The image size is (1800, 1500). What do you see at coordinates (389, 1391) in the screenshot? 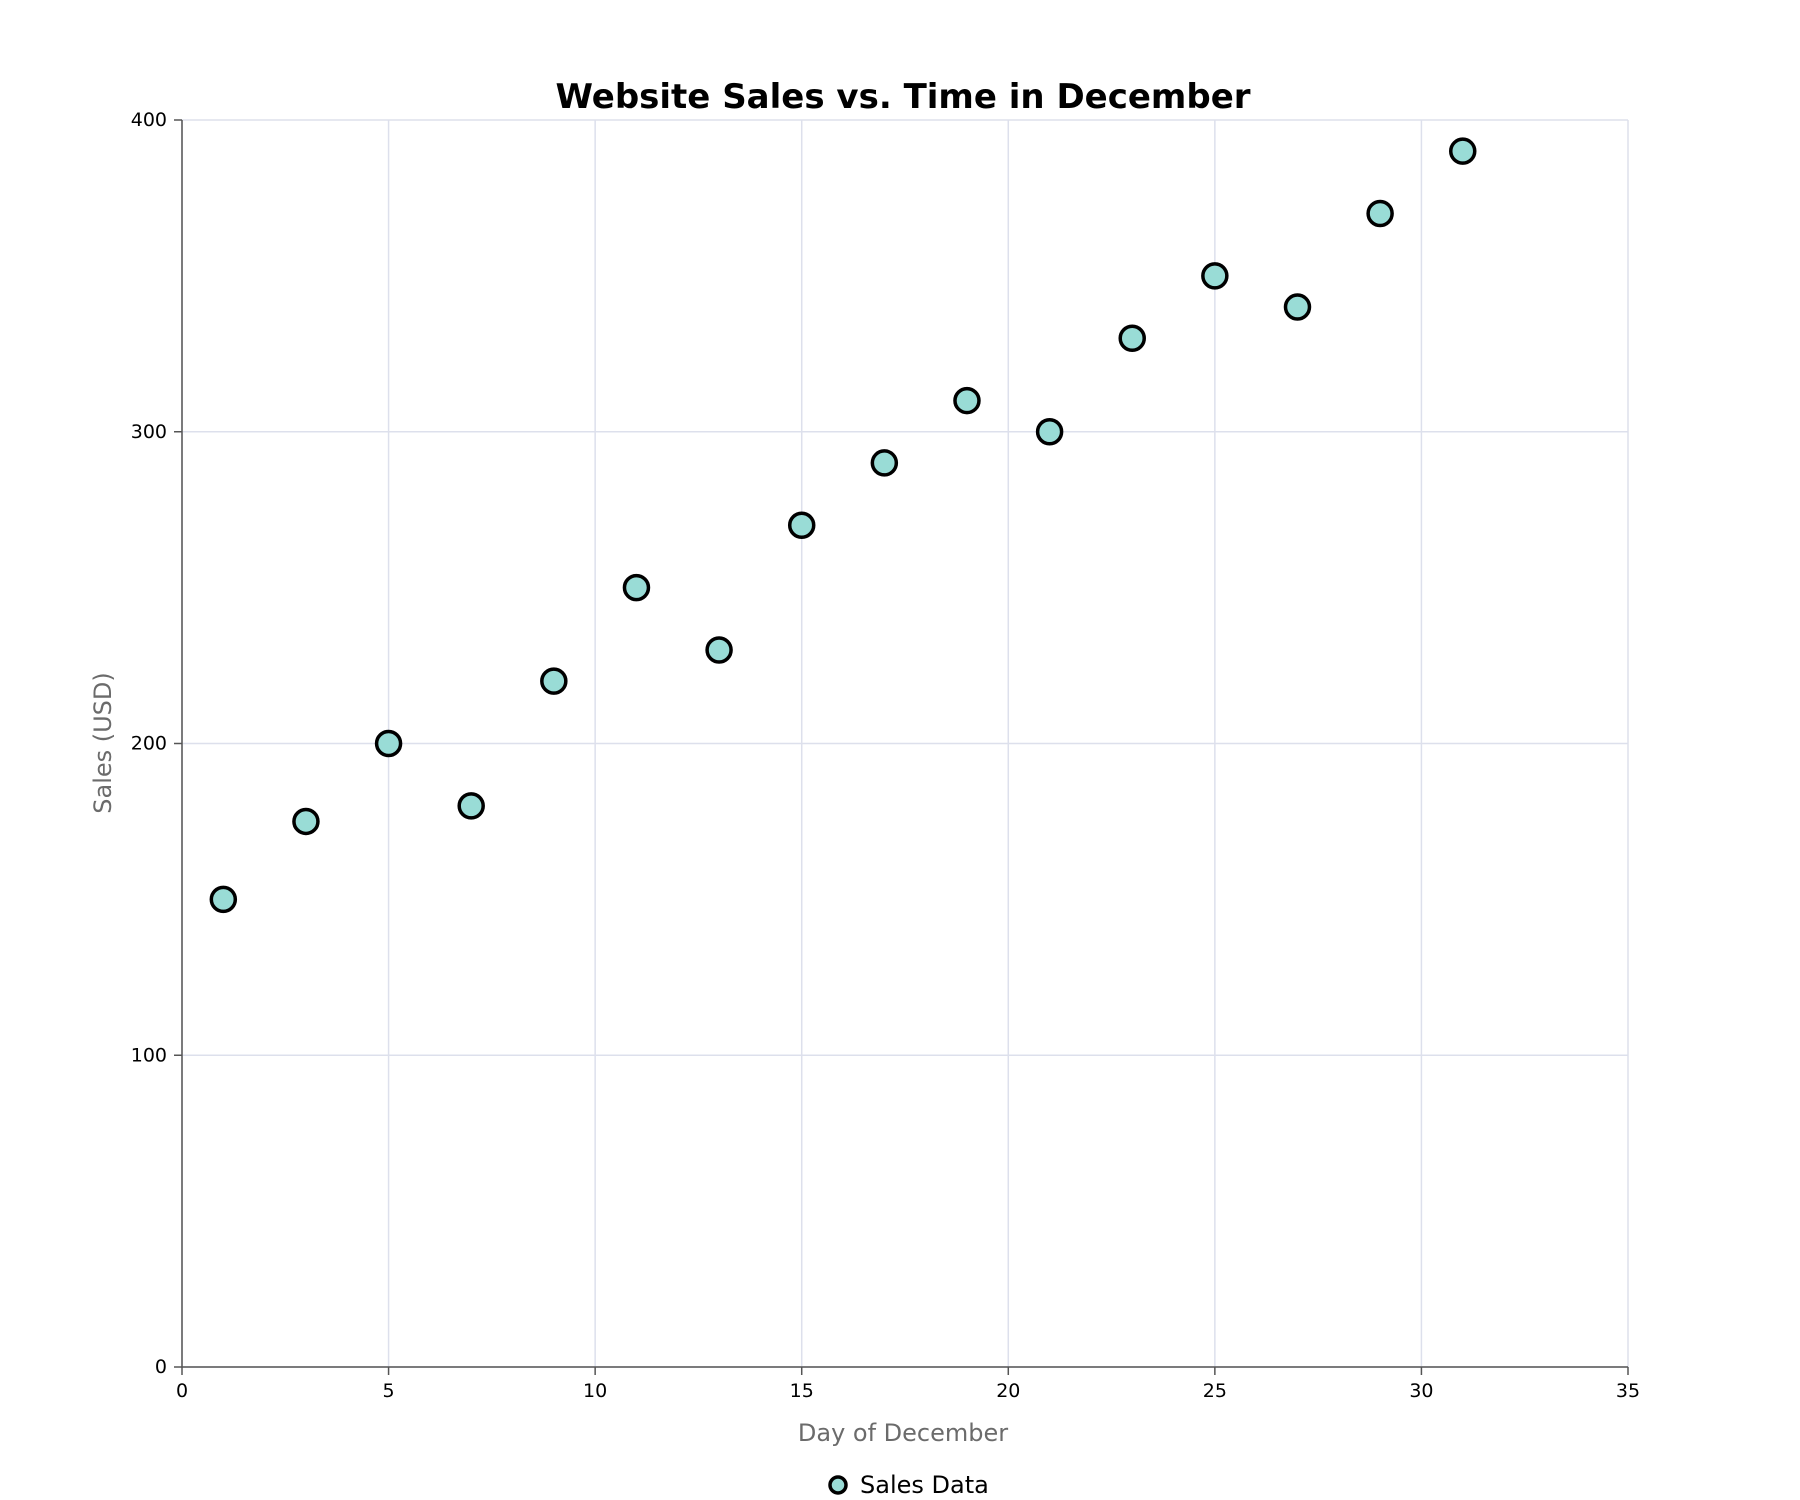
I see `x-tick-label: 5` at bounding box center [389, 1391].